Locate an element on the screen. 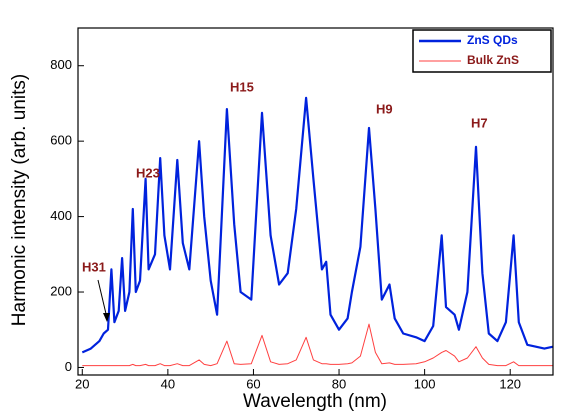 The height and width of the screenshot is (420, 576). legend-box is located at coordinates (482, 51).